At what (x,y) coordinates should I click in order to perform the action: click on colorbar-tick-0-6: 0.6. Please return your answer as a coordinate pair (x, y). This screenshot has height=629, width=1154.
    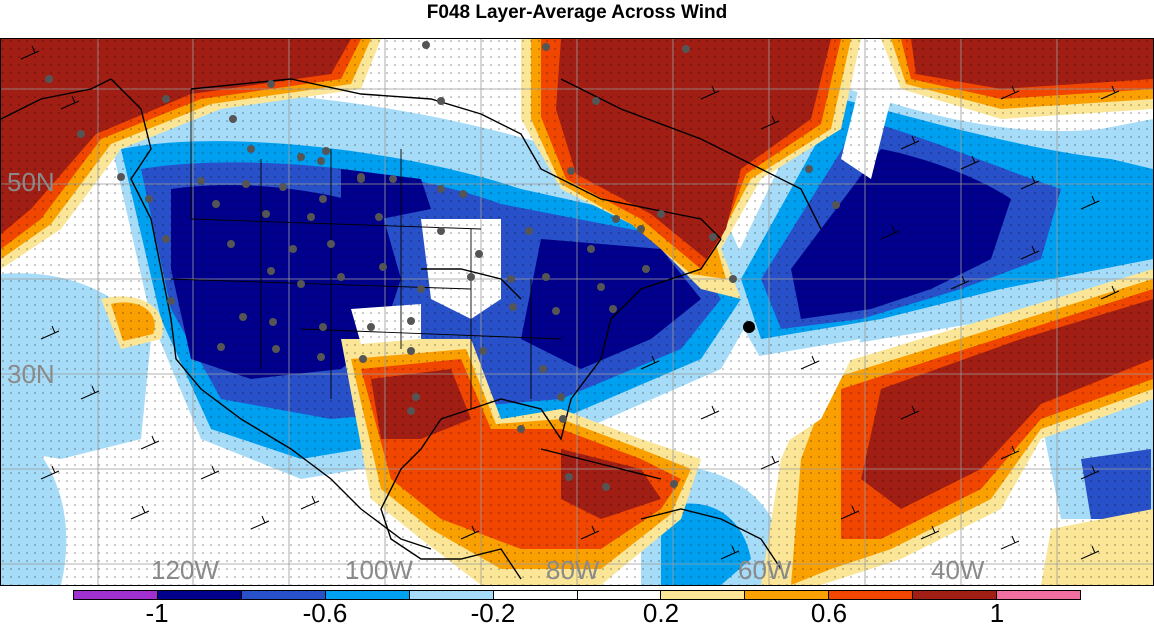
    Looking at the image, I should click on (829, 613).